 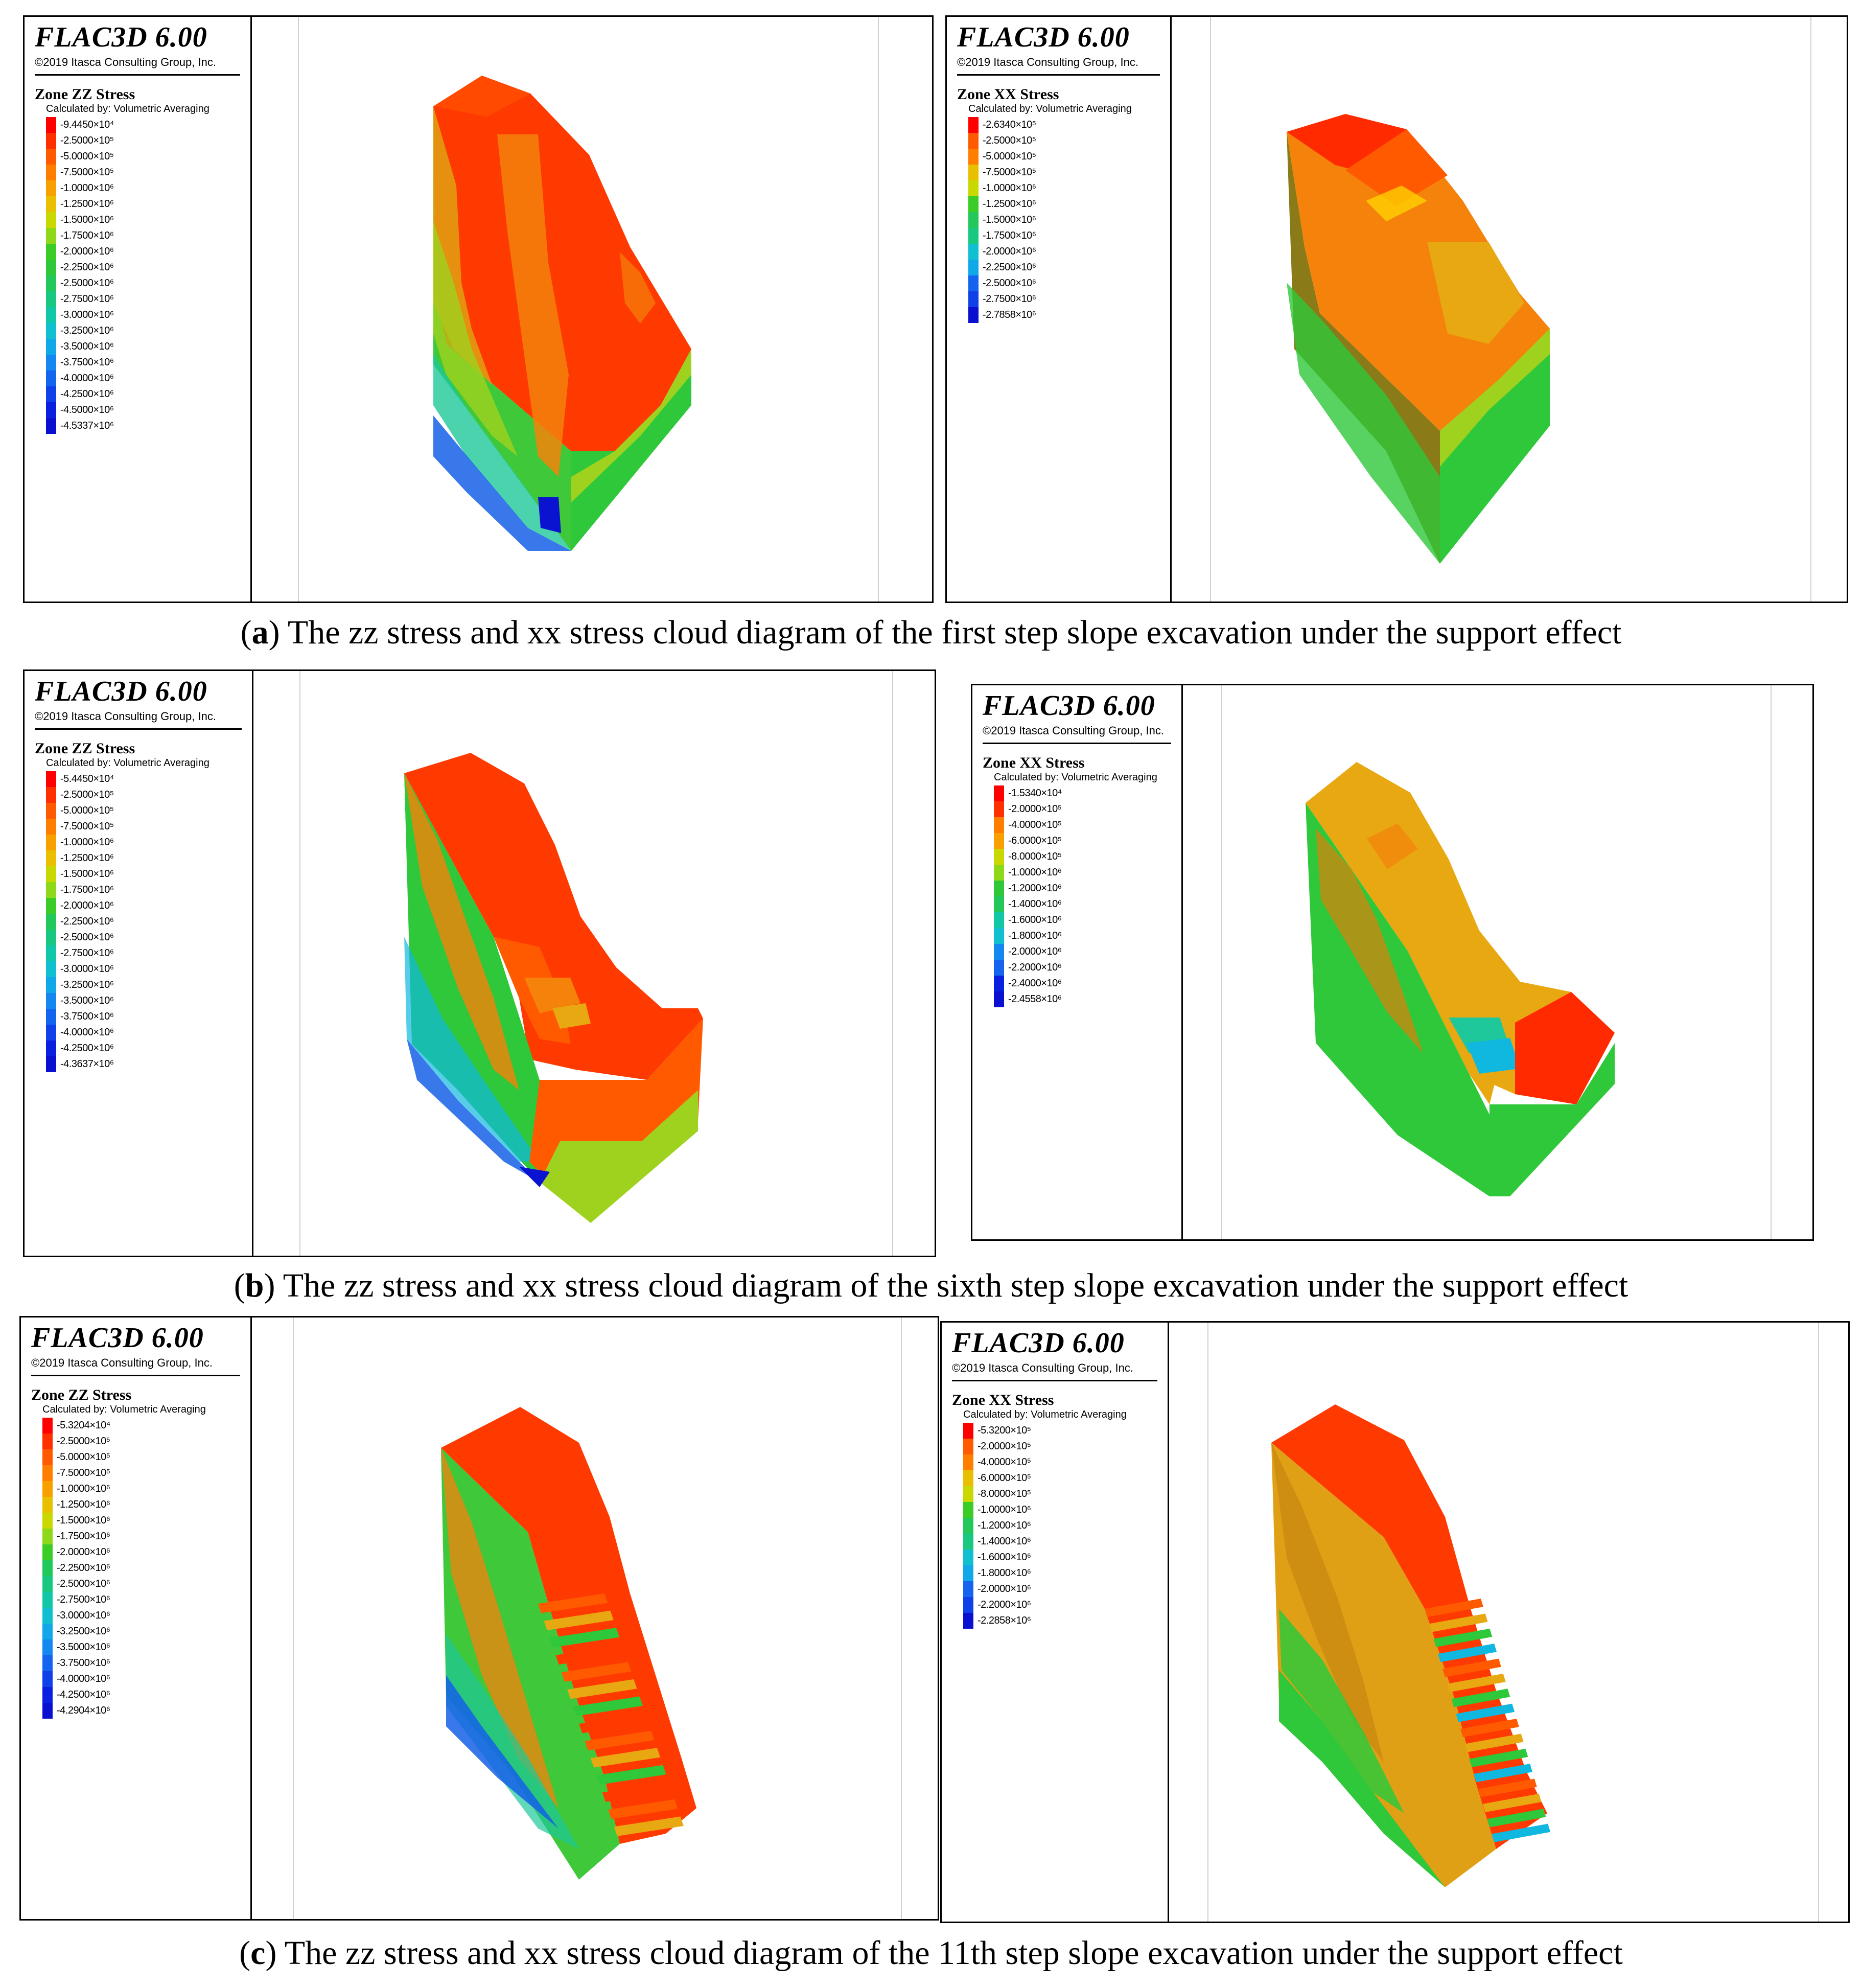 I want to click on legend-row: -1.4000×10⁶, so click(x=1082, y=904).